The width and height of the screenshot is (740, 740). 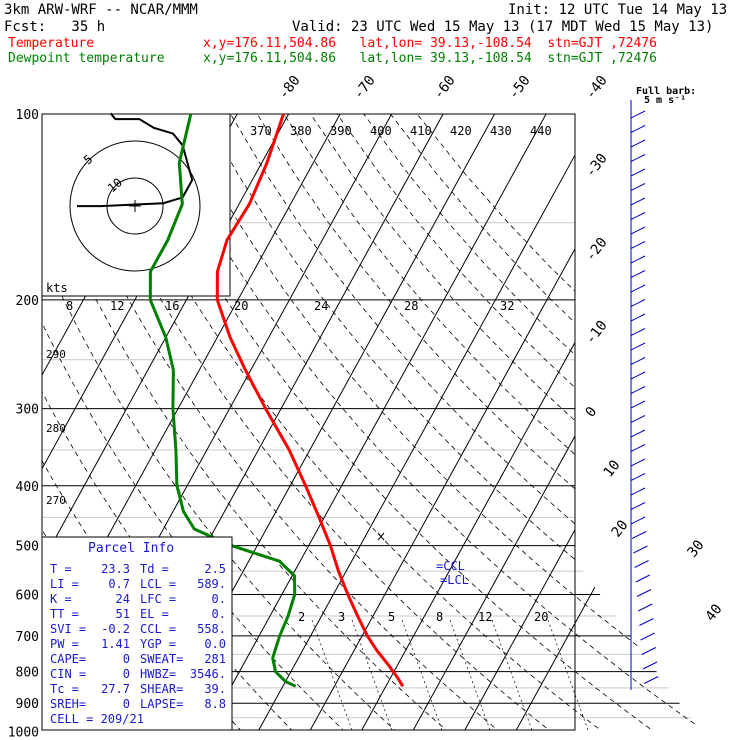 I want to click on mixing-ratio-label-3: 3, so click(x=341, y=617).